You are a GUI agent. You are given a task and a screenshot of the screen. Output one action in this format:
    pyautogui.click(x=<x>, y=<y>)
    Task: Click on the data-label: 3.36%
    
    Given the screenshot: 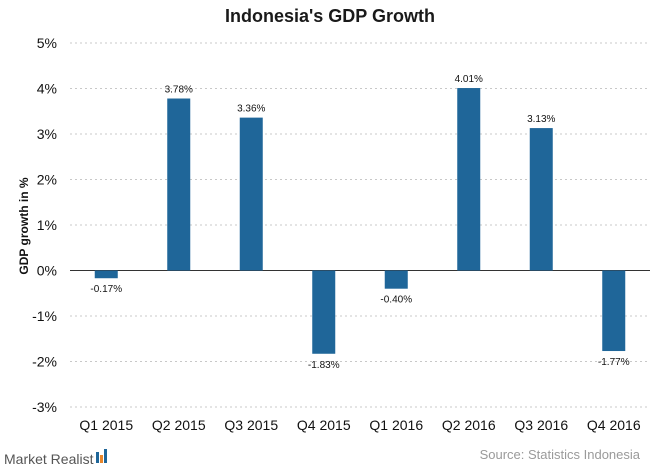 What is the action you would take?
    pyautogui.click(x=251, y=109)
    